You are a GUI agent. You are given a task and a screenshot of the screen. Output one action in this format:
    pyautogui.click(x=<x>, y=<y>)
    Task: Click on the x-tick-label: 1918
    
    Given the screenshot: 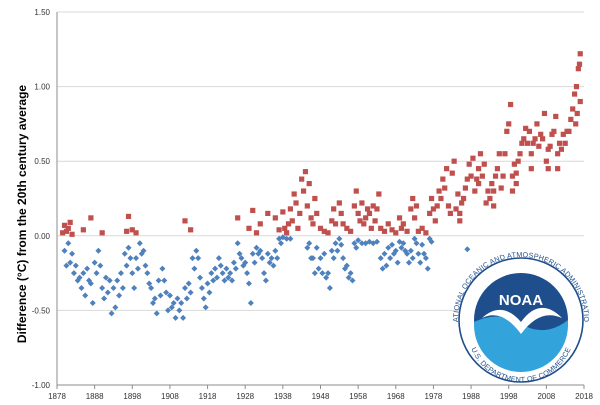 What is the action you would take?
    pyautogui.click(x=208, y=396)
    